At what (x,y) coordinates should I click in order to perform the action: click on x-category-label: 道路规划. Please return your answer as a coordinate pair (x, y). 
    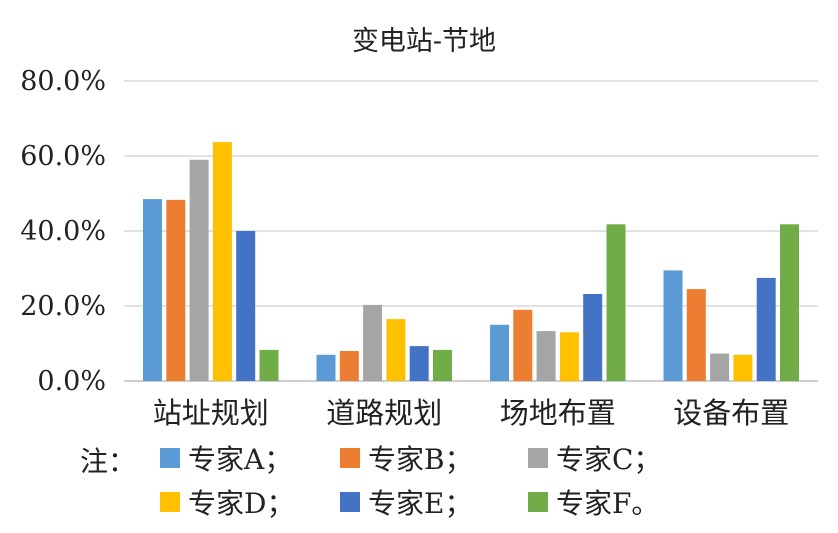
    Looking at the image, I should click on (384, 413).